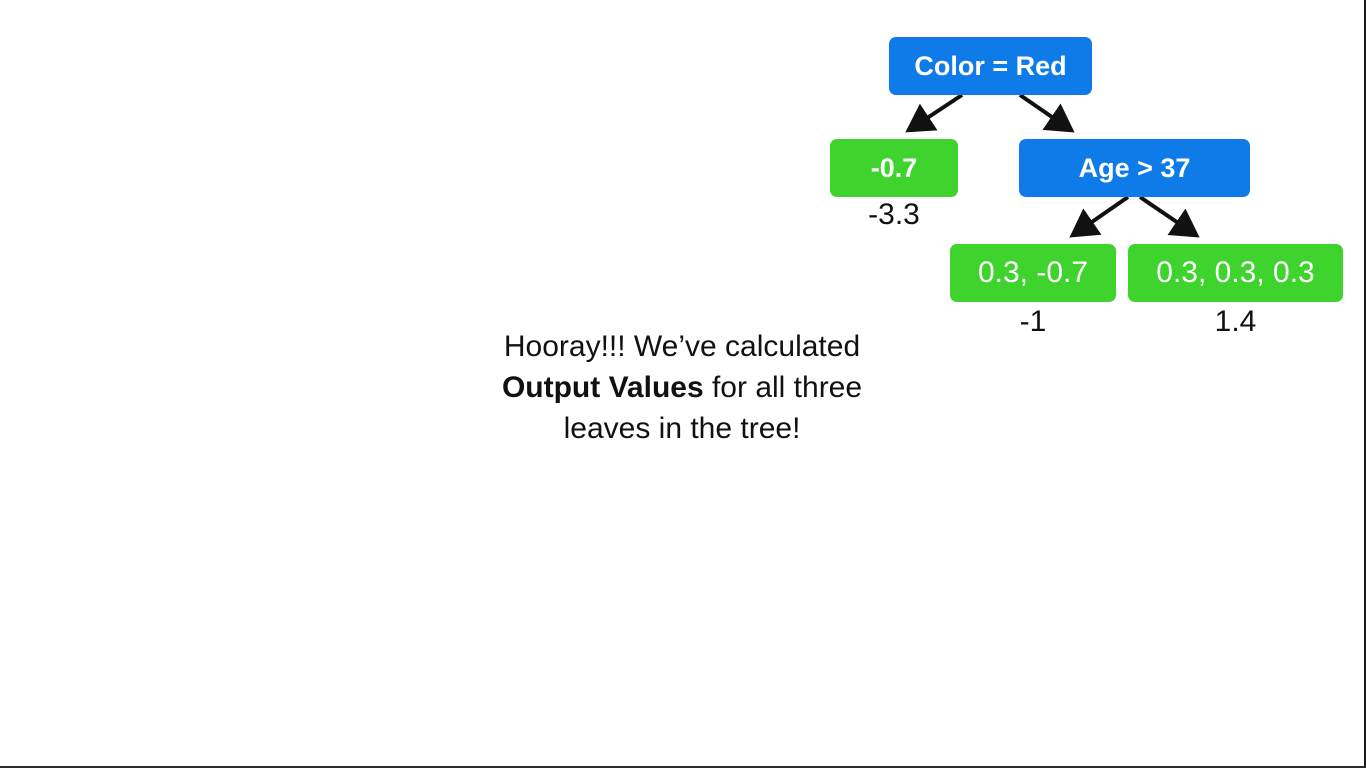  I want to click on left-leaf-node: -0.7, so click(894, 168).